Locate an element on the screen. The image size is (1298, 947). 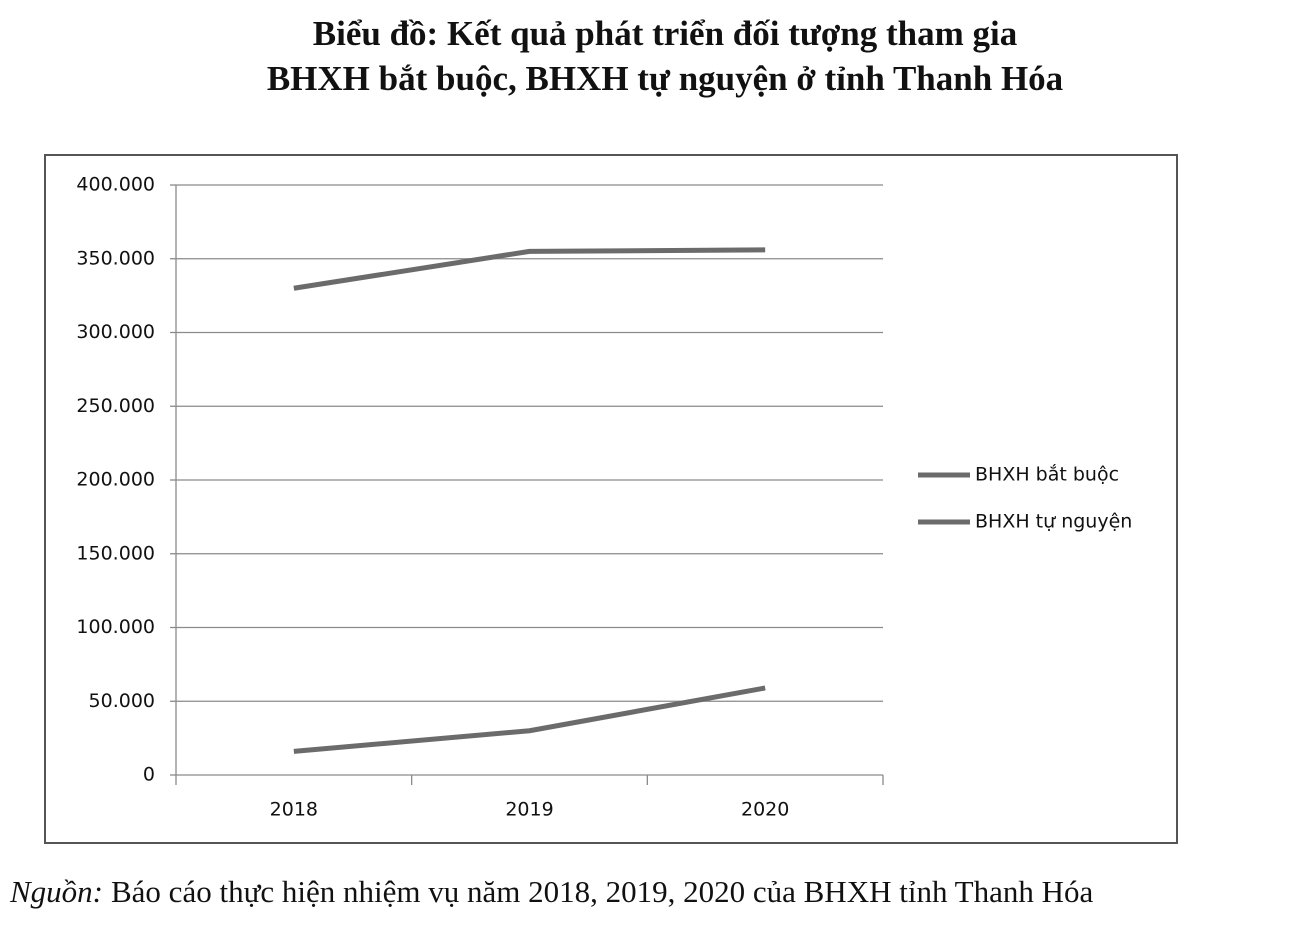
y-tick-label: 250.000 is located at coordinates (115, 406).